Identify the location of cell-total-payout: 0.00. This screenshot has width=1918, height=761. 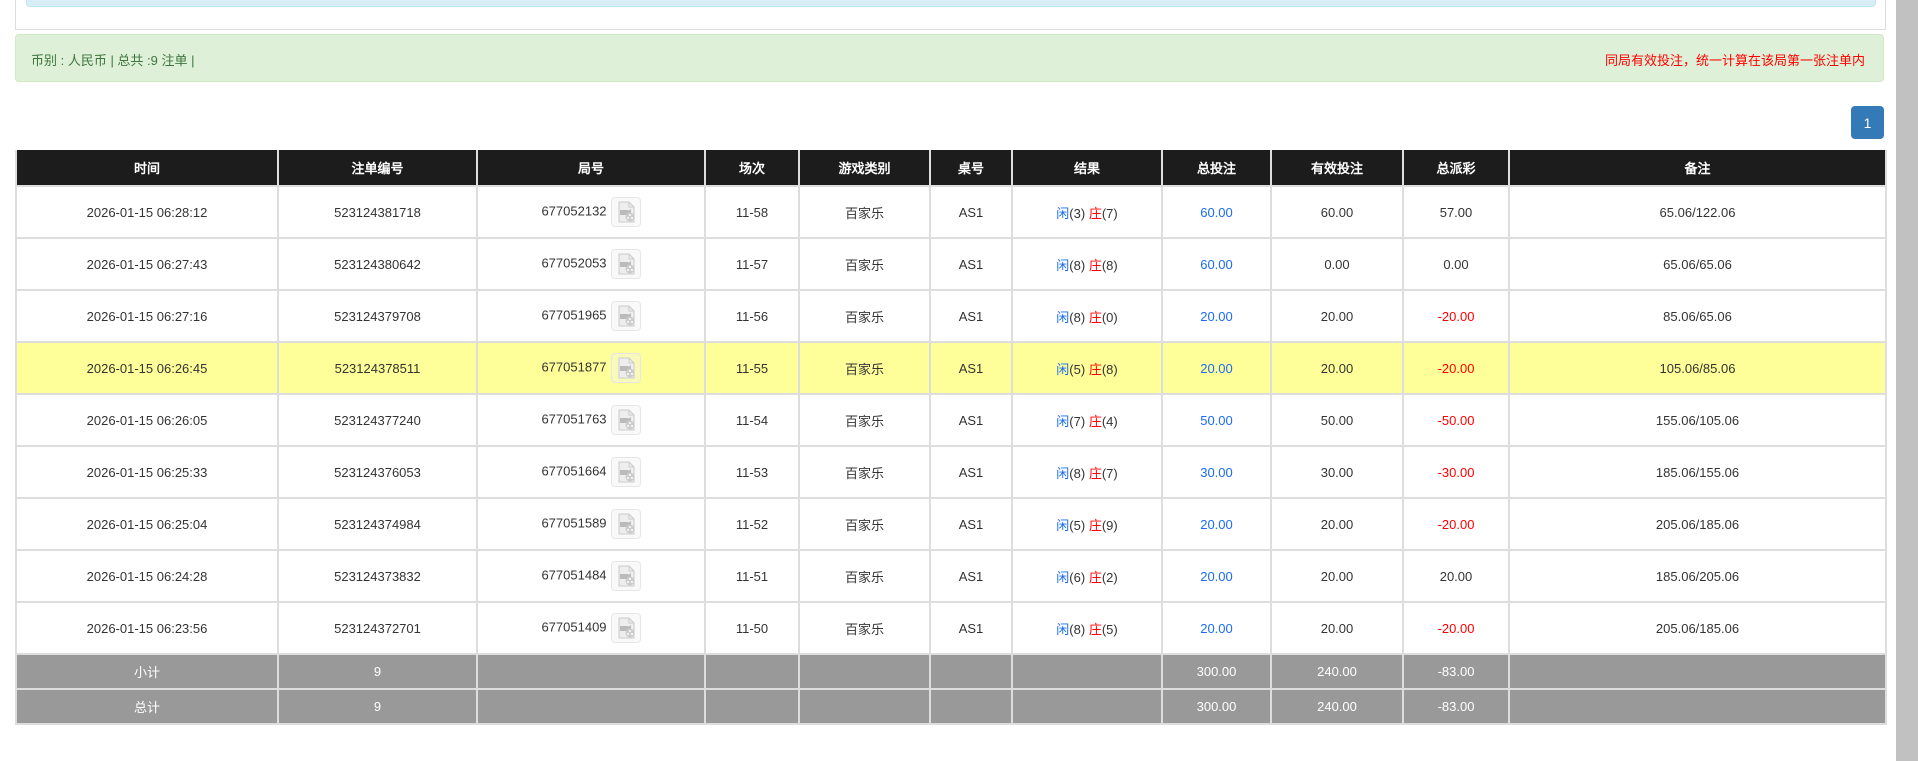
(1456, 264).